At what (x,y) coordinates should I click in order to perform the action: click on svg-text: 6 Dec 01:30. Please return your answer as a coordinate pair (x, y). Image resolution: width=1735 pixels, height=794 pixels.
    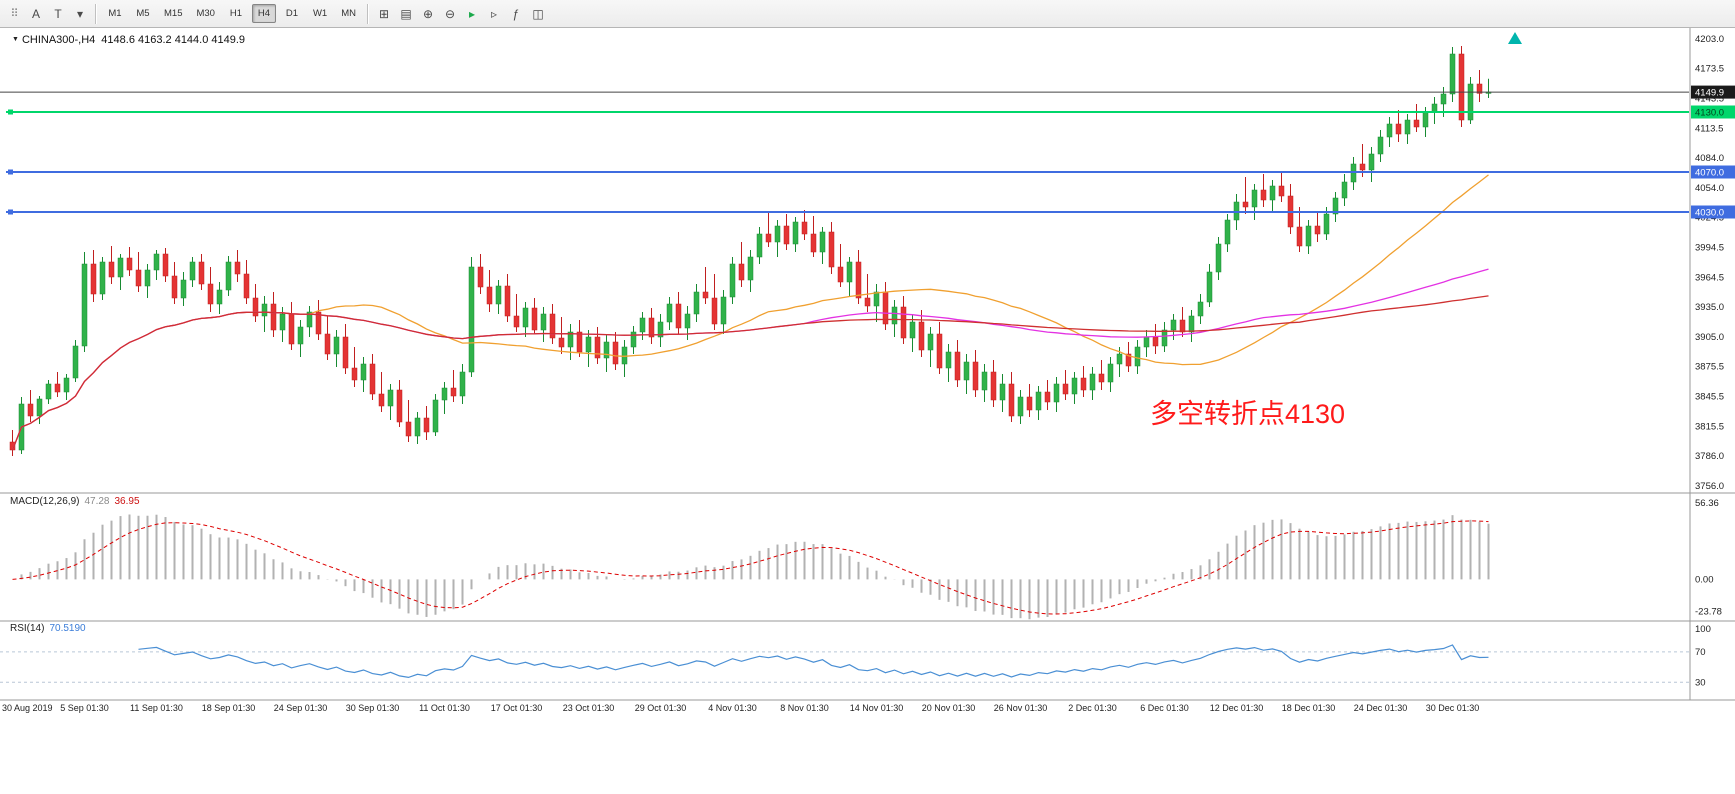
    Looking at the image, I should click on (1164, 708).